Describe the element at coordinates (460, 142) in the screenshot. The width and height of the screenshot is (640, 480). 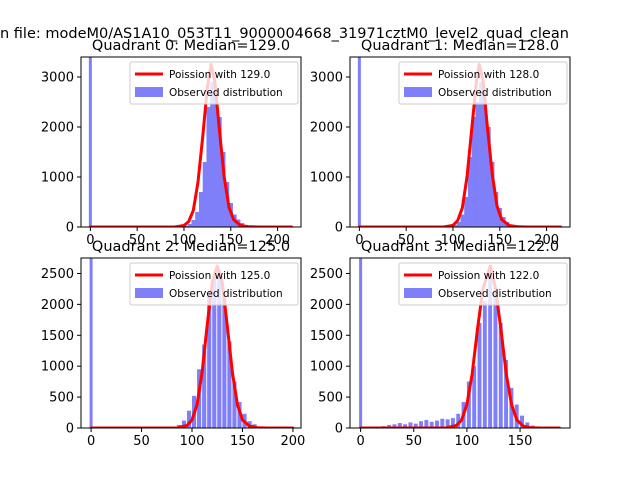
I see `quadrant-1-frame` at that location.